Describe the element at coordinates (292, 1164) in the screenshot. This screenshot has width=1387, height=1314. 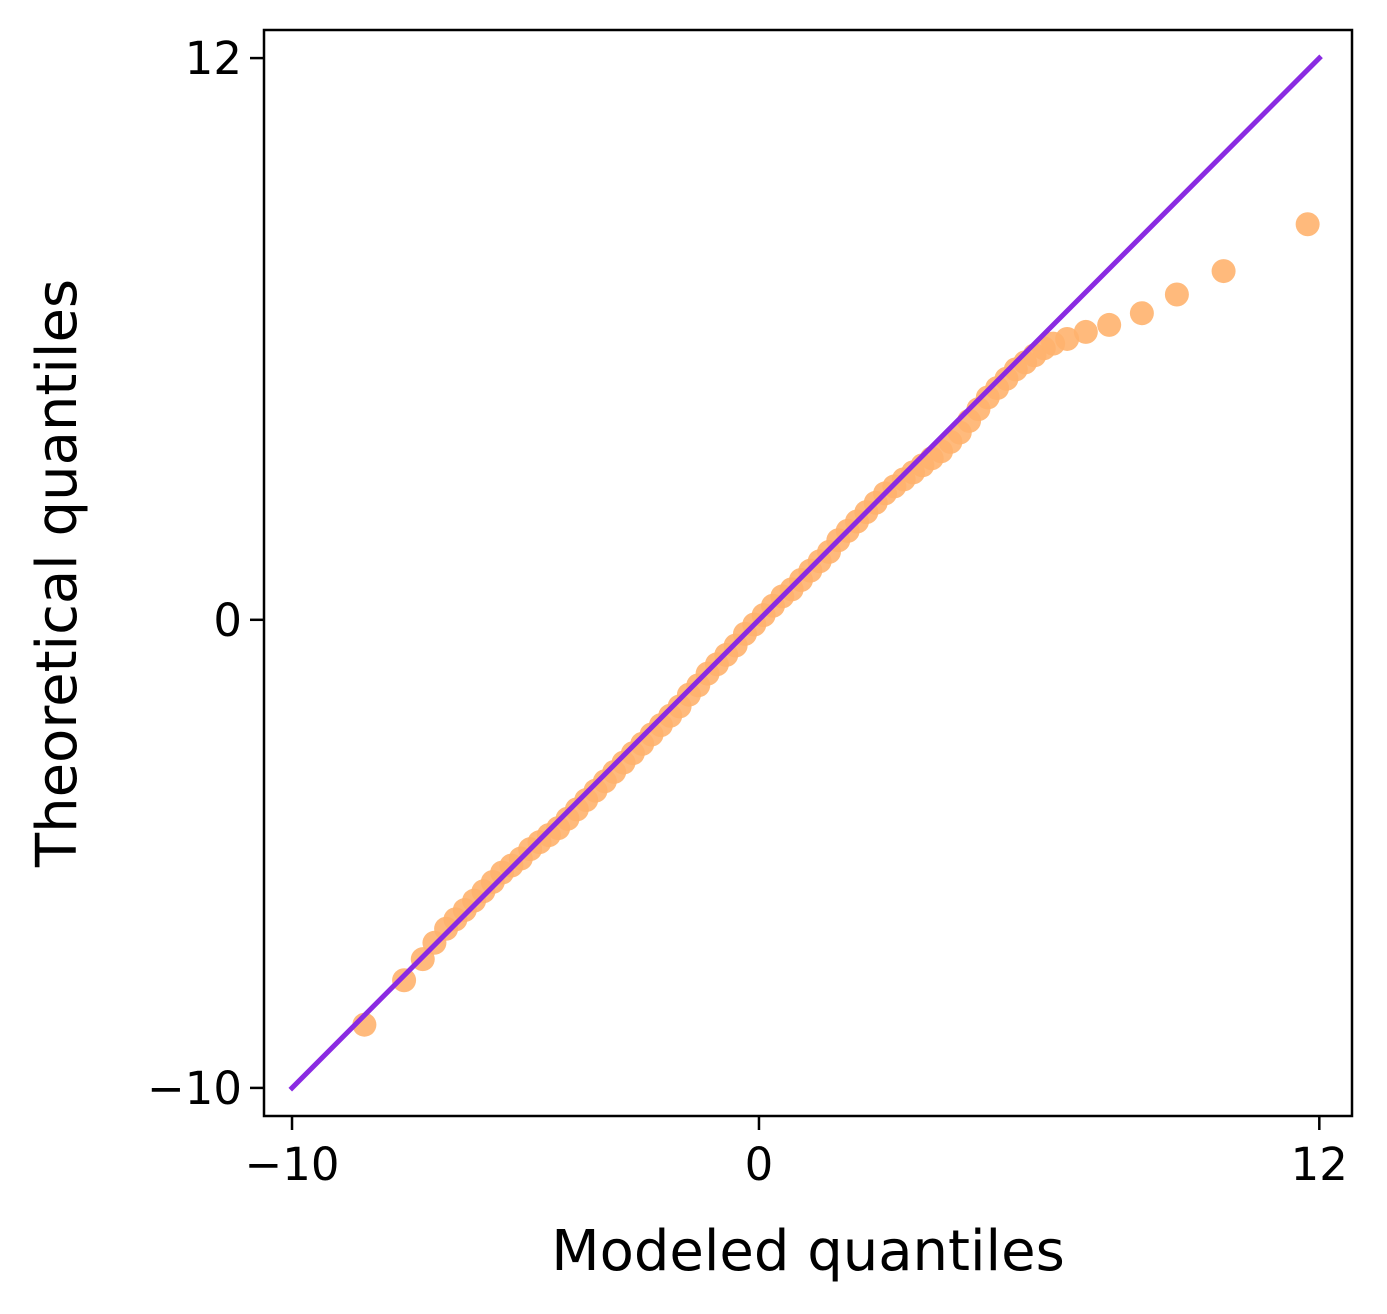
I see `x-tick-label: −10` at that location.